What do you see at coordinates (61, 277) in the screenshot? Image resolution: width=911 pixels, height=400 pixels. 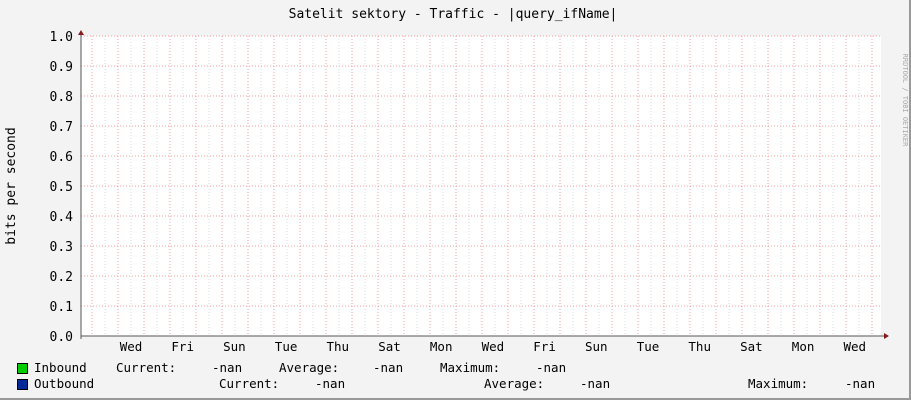 I see `y-tick-label: 0.2` at bounding box center [61, 277].